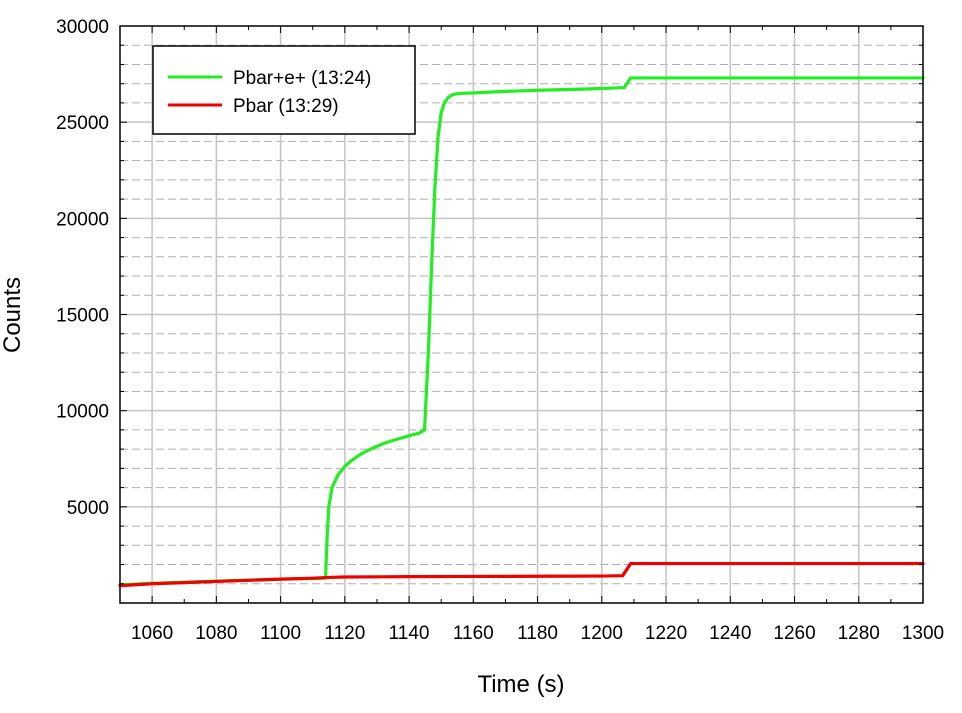  What do you see at coordinates (344, 633) in the screenshot?
I see `x-tick-label: 1120` at bounding box center [344, 633].